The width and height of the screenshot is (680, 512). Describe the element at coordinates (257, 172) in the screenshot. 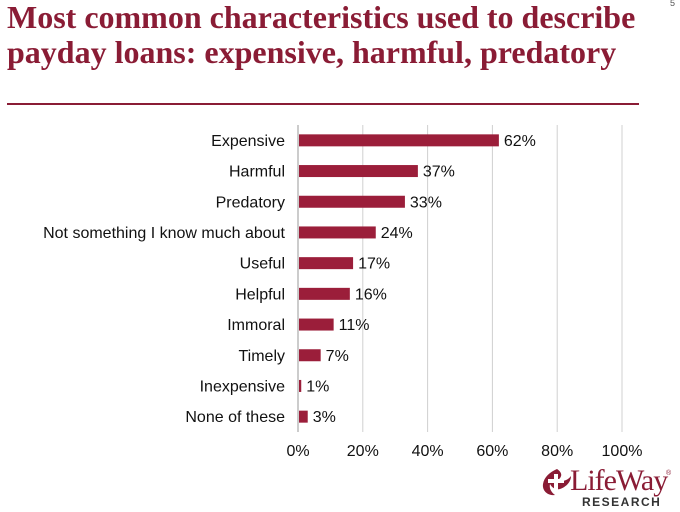

I see `category-label: Harmful` at that location.